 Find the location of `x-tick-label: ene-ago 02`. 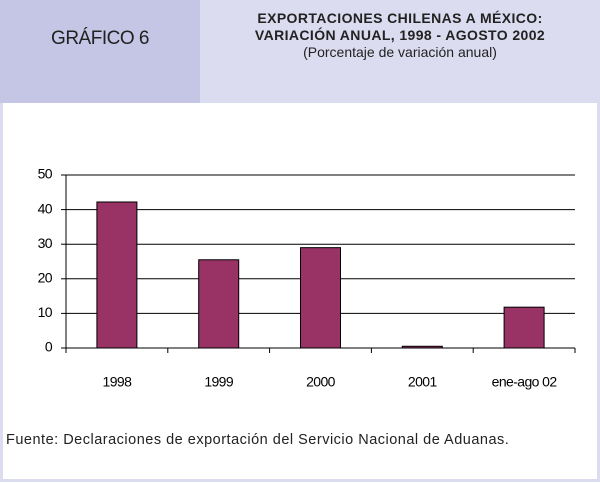

x-tick-label: ene-ago 02 is located at coordinates (525, 382).